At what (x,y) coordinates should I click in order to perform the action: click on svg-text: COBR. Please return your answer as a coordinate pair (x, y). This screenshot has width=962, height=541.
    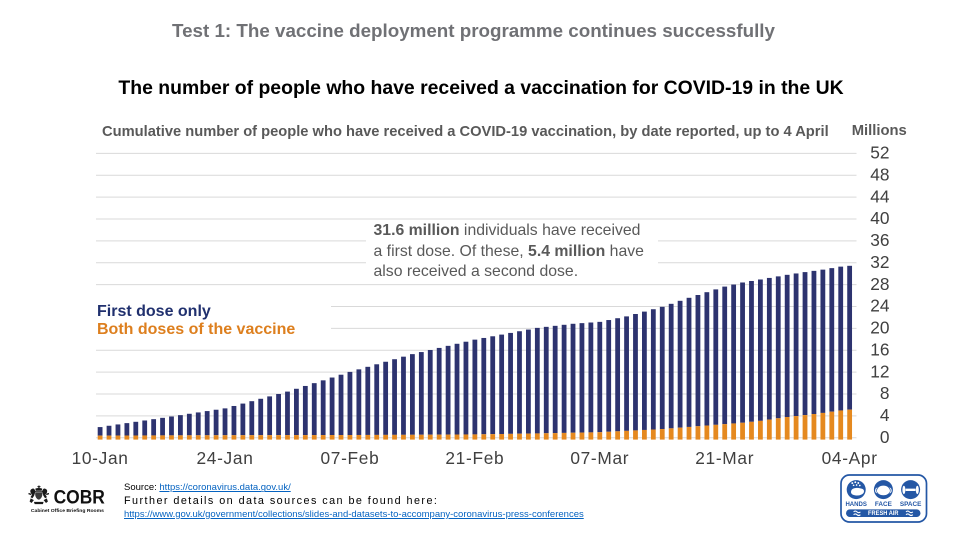
    Looking at the image, I should click on (79, 498).